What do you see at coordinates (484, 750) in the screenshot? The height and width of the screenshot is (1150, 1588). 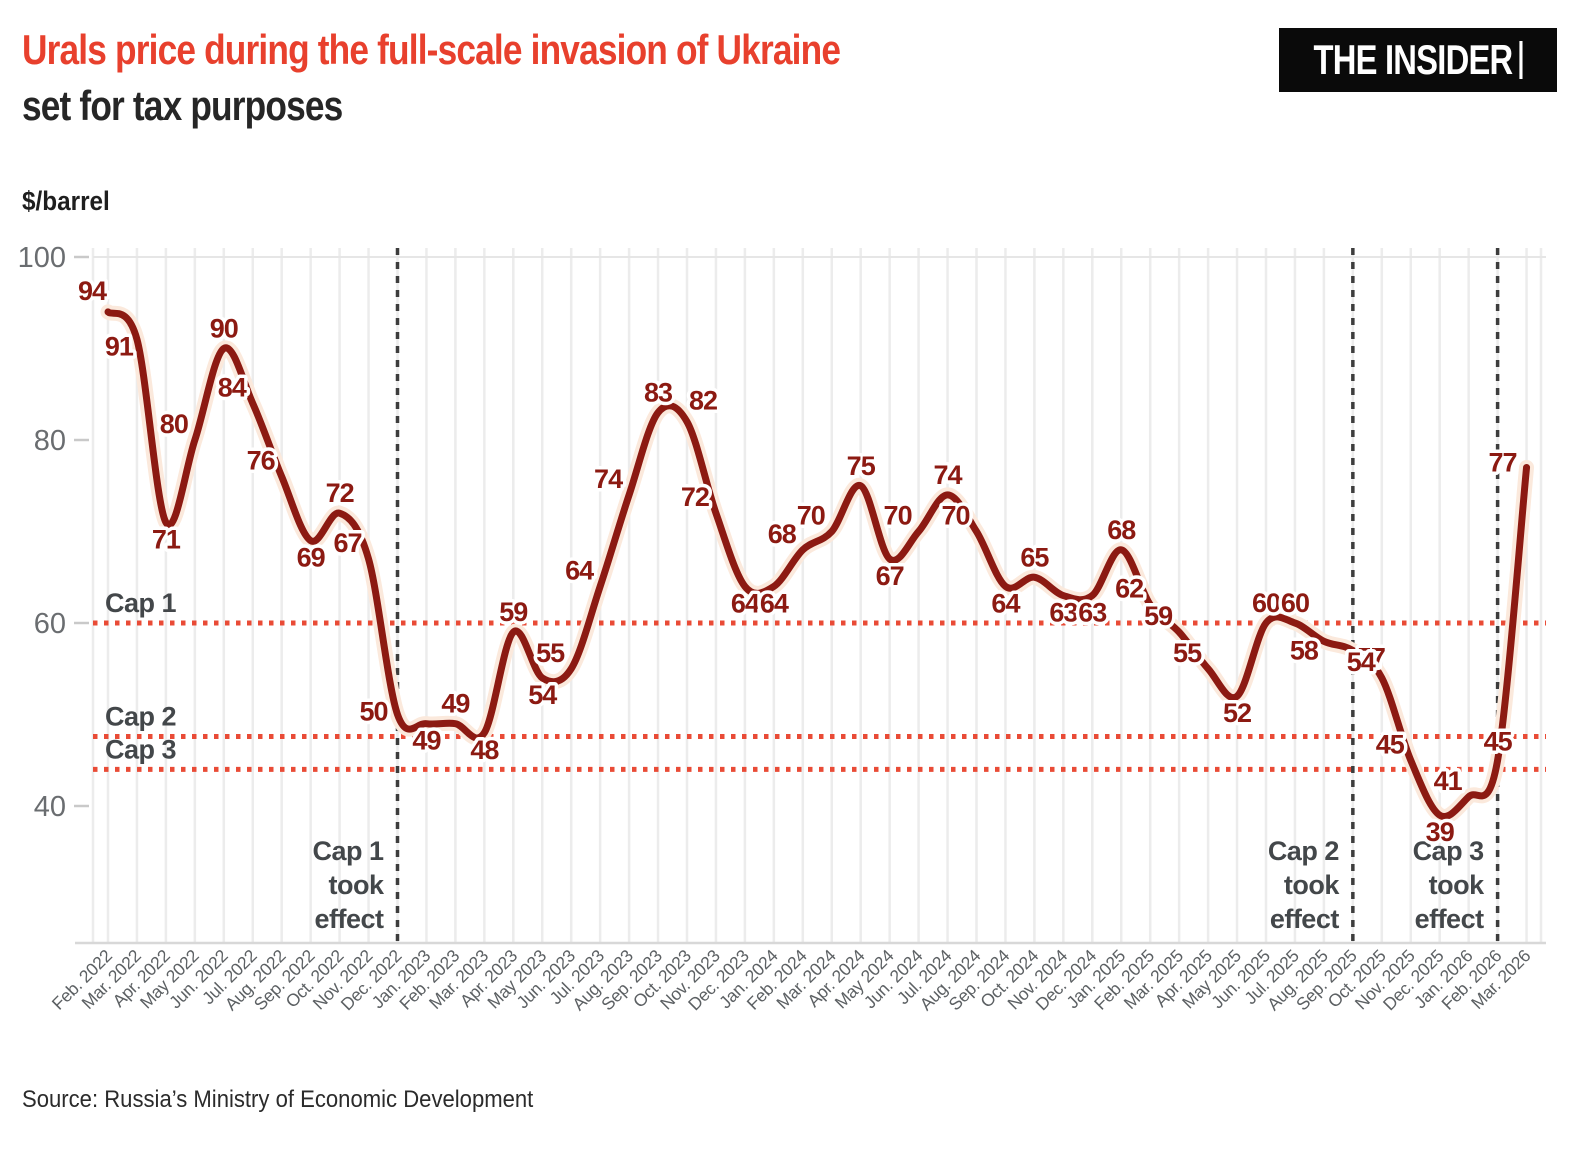 I see `data-point-label: 48` at bounding box center [484, 750].